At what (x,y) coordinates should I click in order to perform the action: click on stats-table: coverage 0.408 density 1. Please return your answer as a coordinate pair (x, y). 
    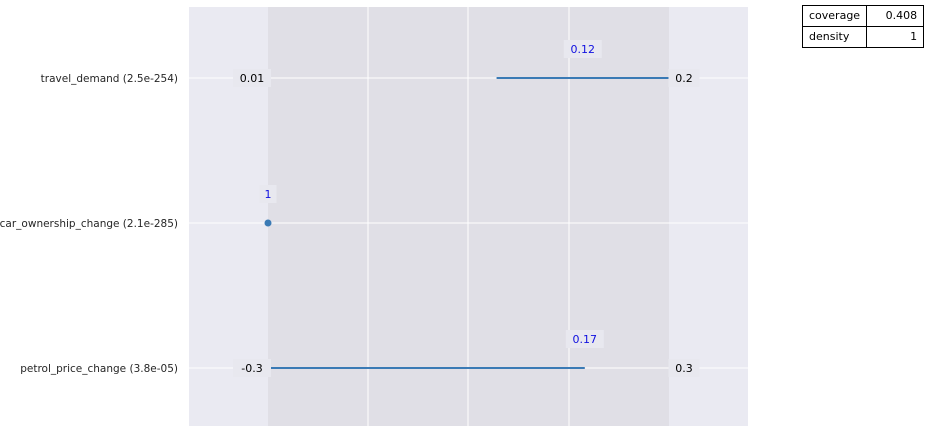
    Looking at the image, I should click on (863, 26).